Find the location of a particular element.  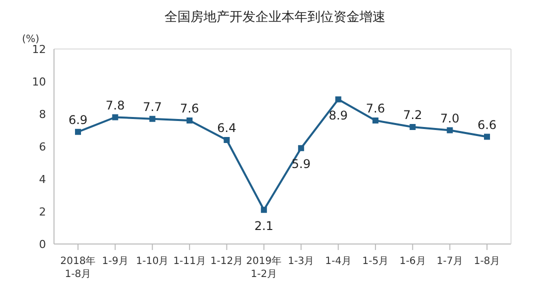

data-label: 7.0 is located at coordinates (450, 118).